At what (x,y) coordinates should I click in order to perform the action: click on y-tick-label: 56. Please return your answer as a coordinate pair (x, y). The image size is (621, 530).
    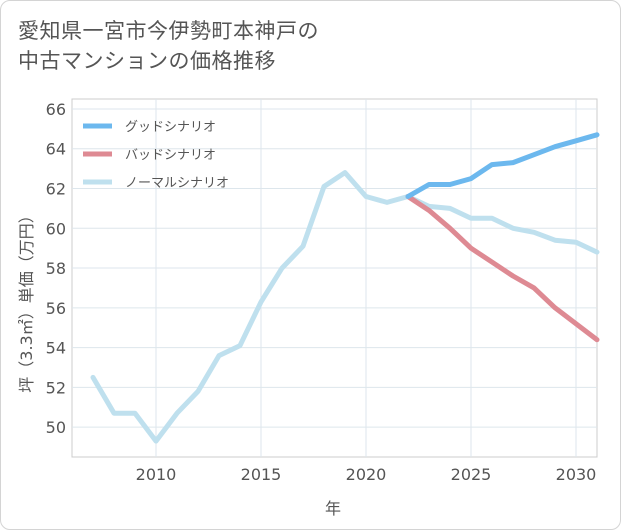
    Looking at the image, I should click on (56, 308).